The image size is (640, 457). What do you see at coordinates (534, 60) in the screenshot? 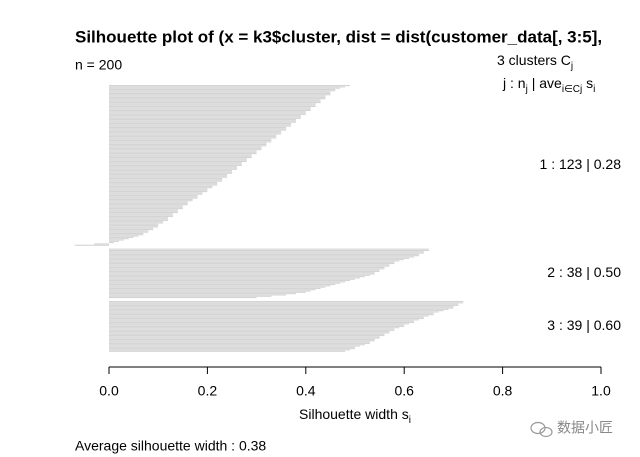
I see `cluster-header-text: 3 clusters C` at bounding box center [534, 60].